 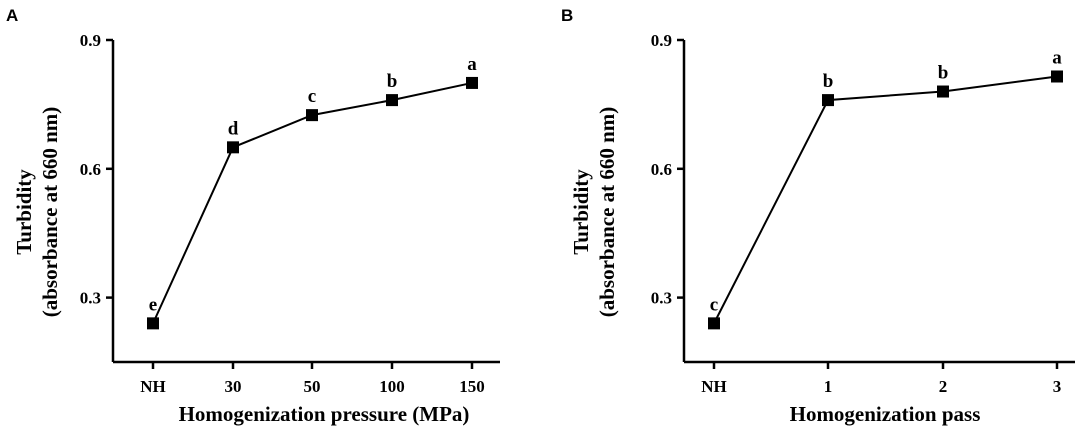 What do you see at coordinates (153, 304) in the screenshot?
I see `significance-label-a: e` at bounding box center [153, 304].